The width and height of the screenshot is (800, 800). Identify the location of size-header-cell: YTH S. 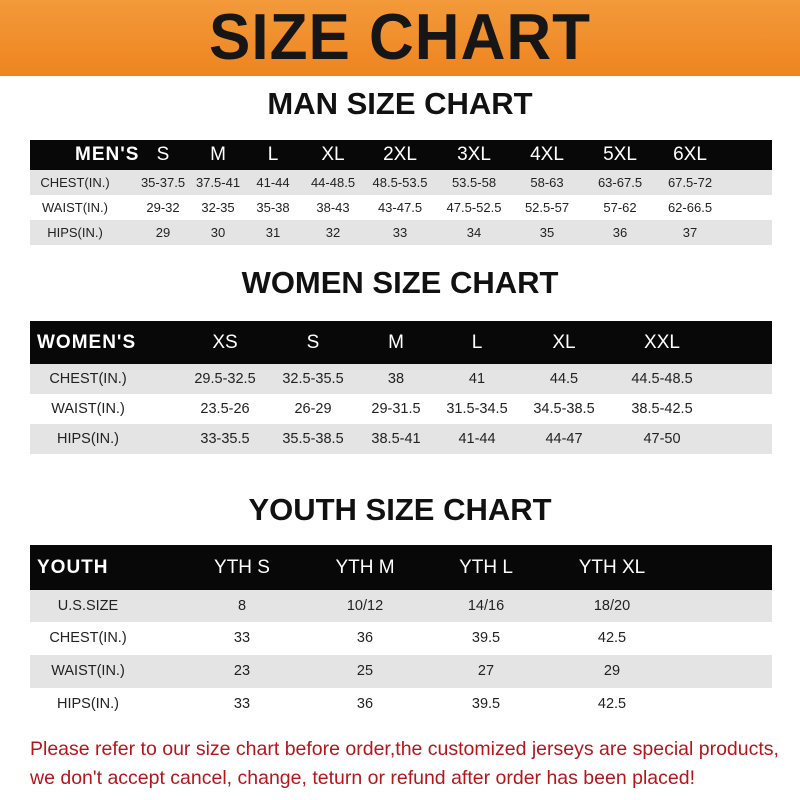
(242, 567).